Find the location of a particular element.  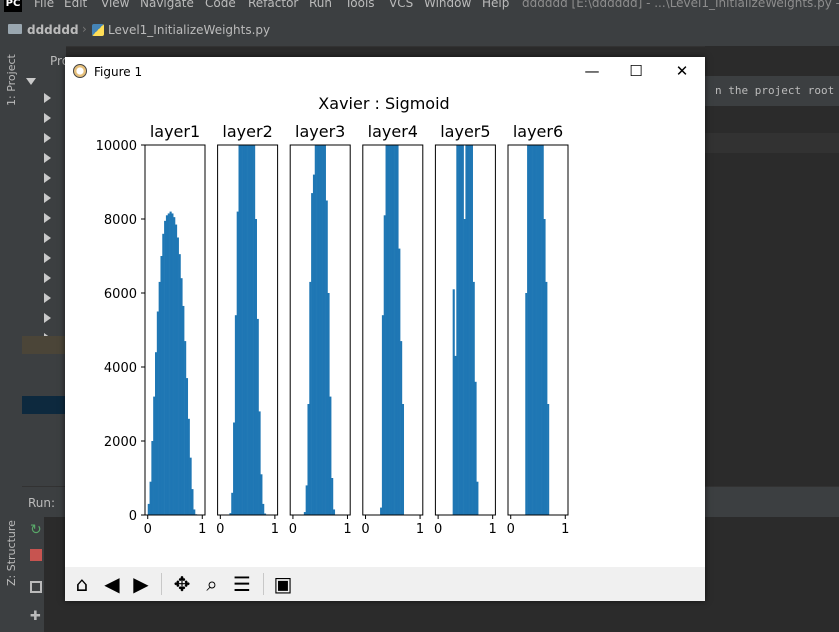

menu-vcs: VCS is located at coordinates (401, 5).